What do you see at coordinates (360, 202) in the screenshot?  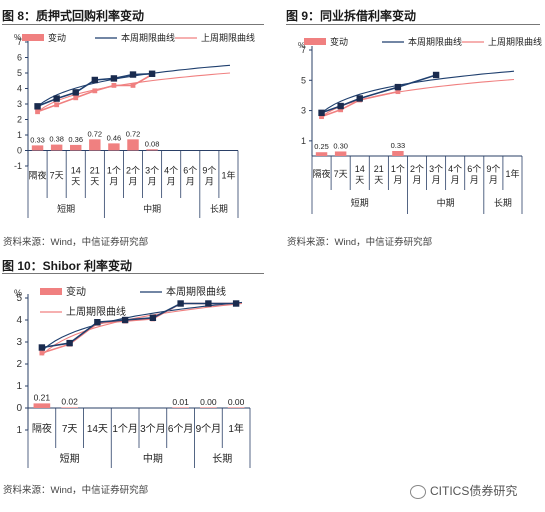 I see `x-group-label: 短期` at bounding box center [360, 202].